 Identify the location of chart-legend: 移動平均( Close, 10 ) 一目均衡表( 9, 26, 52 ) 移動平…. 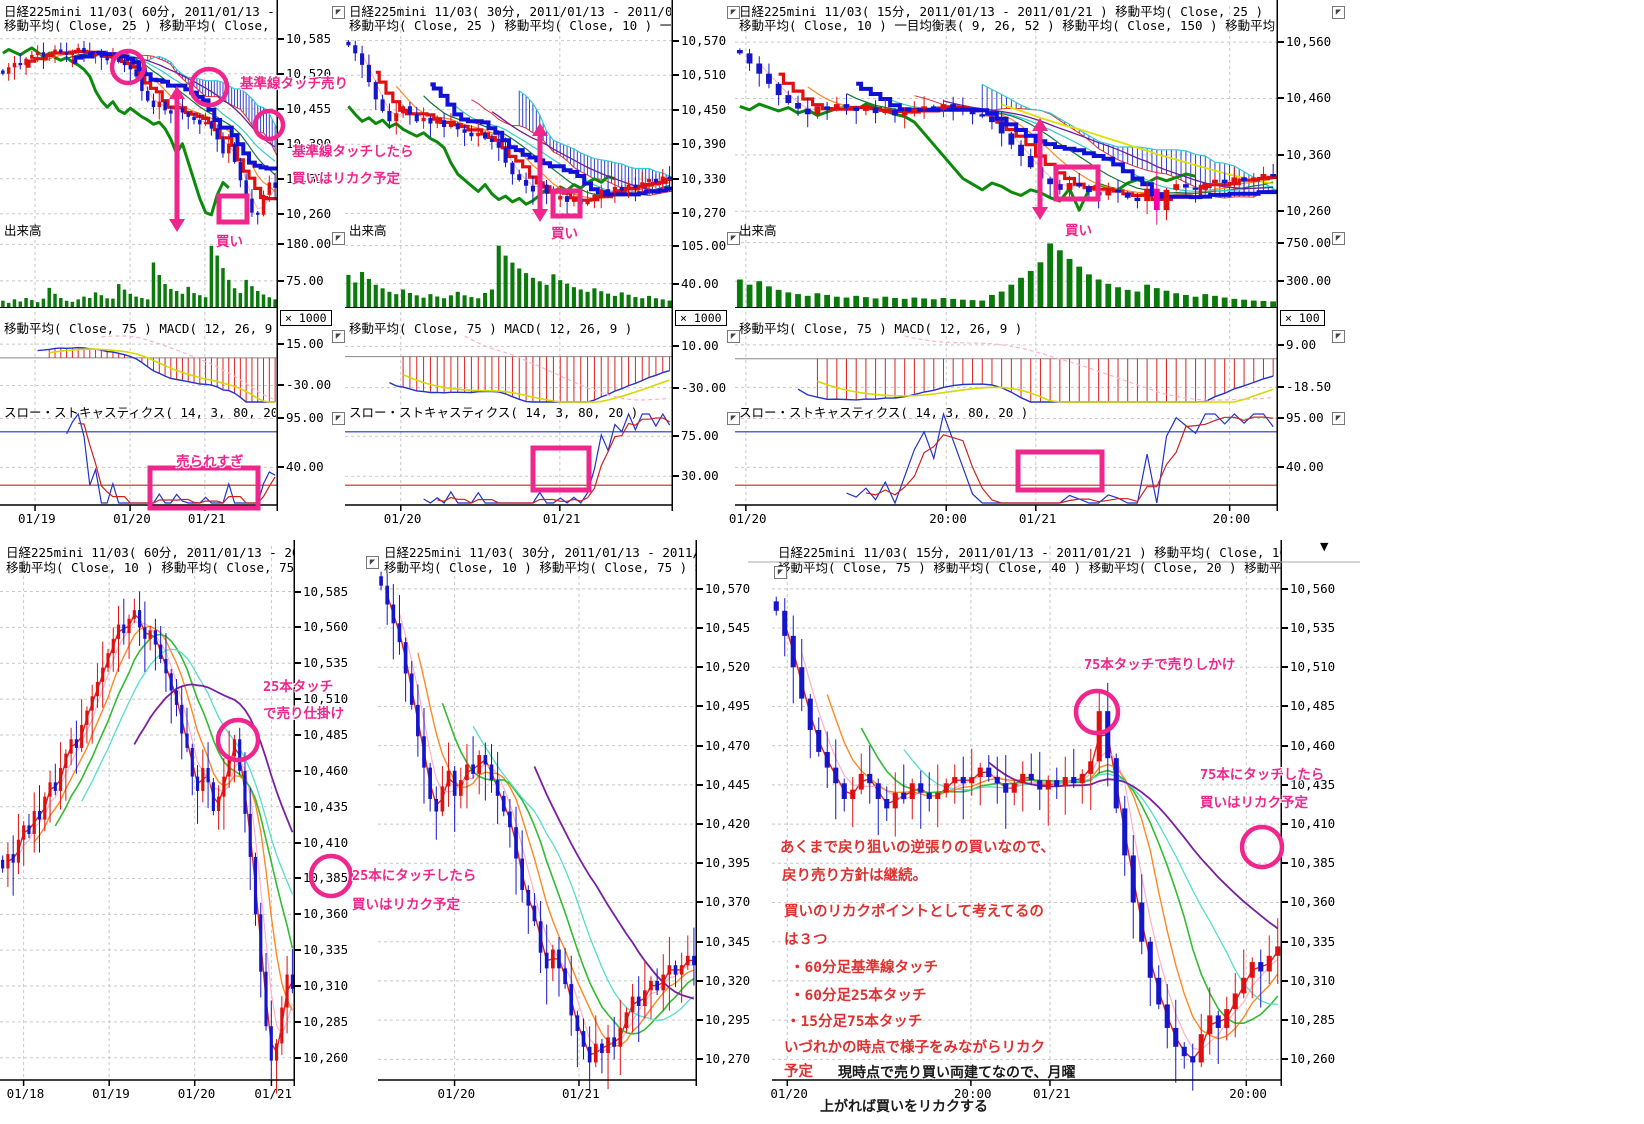
(1007, 25).